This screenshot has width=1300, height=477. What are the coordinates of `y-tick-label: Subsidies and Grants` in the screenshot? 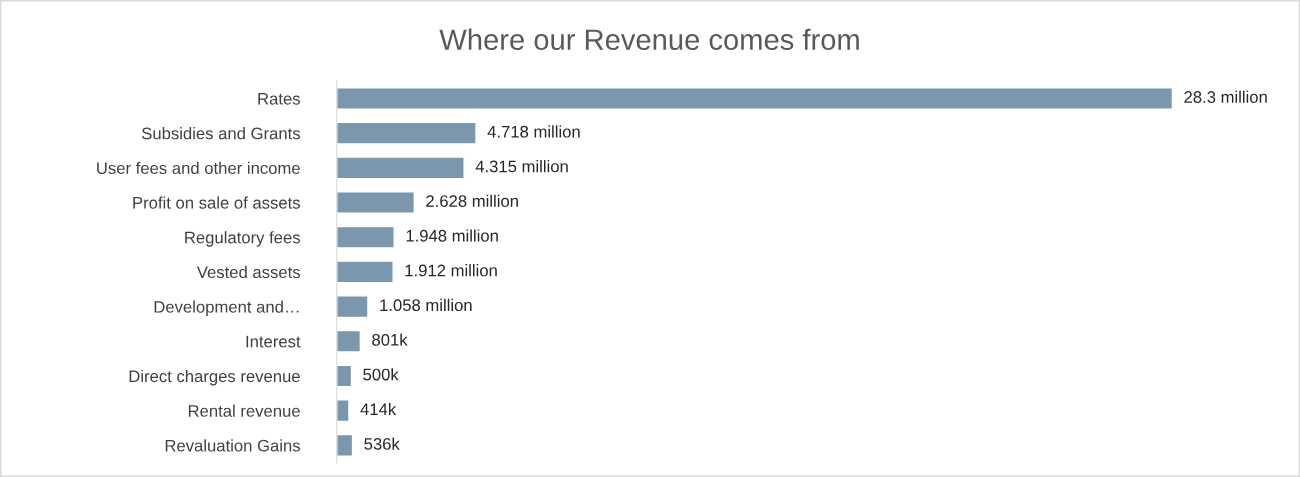 It's located at (221, 133).